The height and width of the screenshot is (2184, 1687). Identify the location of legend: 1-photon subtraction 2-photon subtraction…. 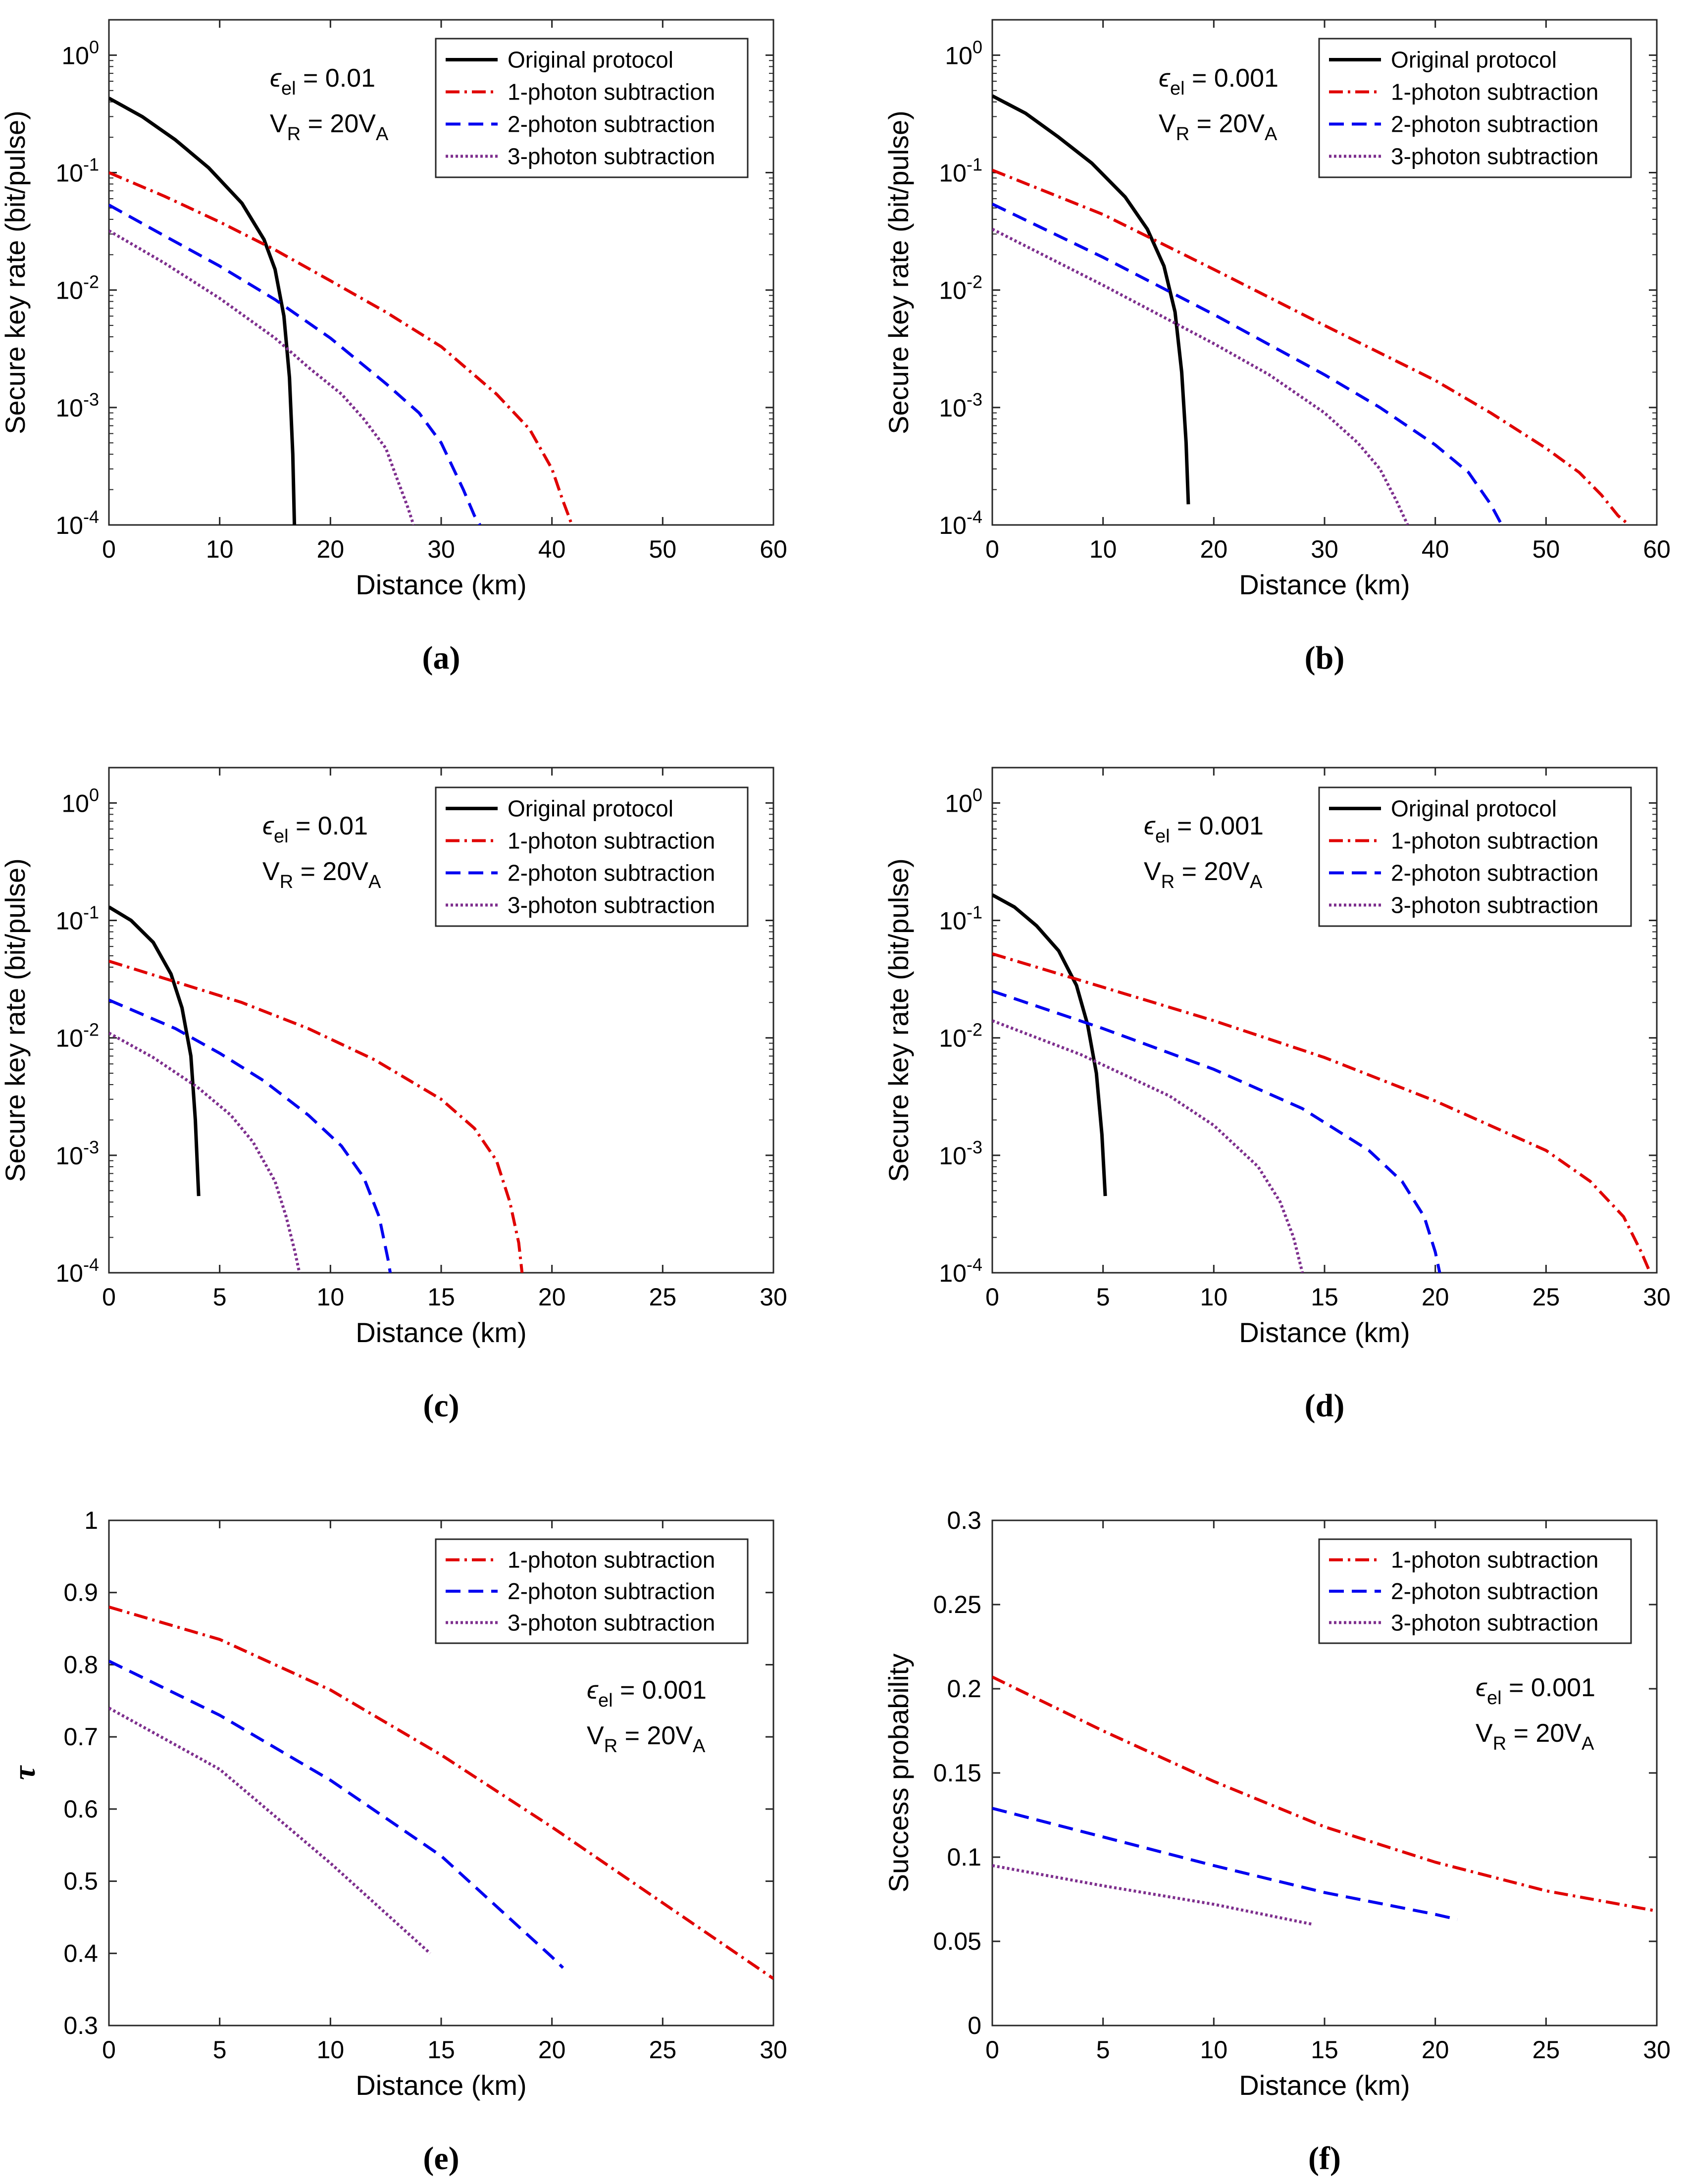
(592, 1591).